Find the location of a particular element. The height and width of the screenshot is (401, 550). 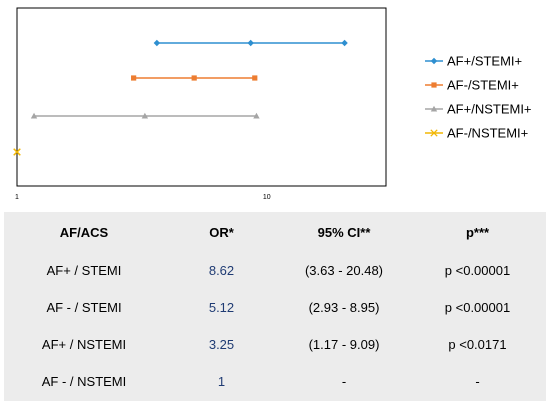

legend-label: AF-/STEMI+ is located at coordinates (483, 85).